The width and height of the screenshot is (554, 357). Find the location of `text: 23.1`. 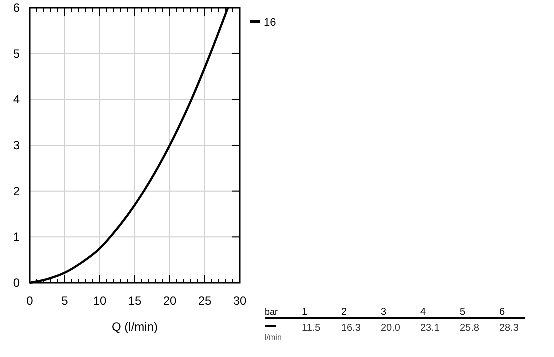

text: 23.1 is located at coordinates (430, 328).